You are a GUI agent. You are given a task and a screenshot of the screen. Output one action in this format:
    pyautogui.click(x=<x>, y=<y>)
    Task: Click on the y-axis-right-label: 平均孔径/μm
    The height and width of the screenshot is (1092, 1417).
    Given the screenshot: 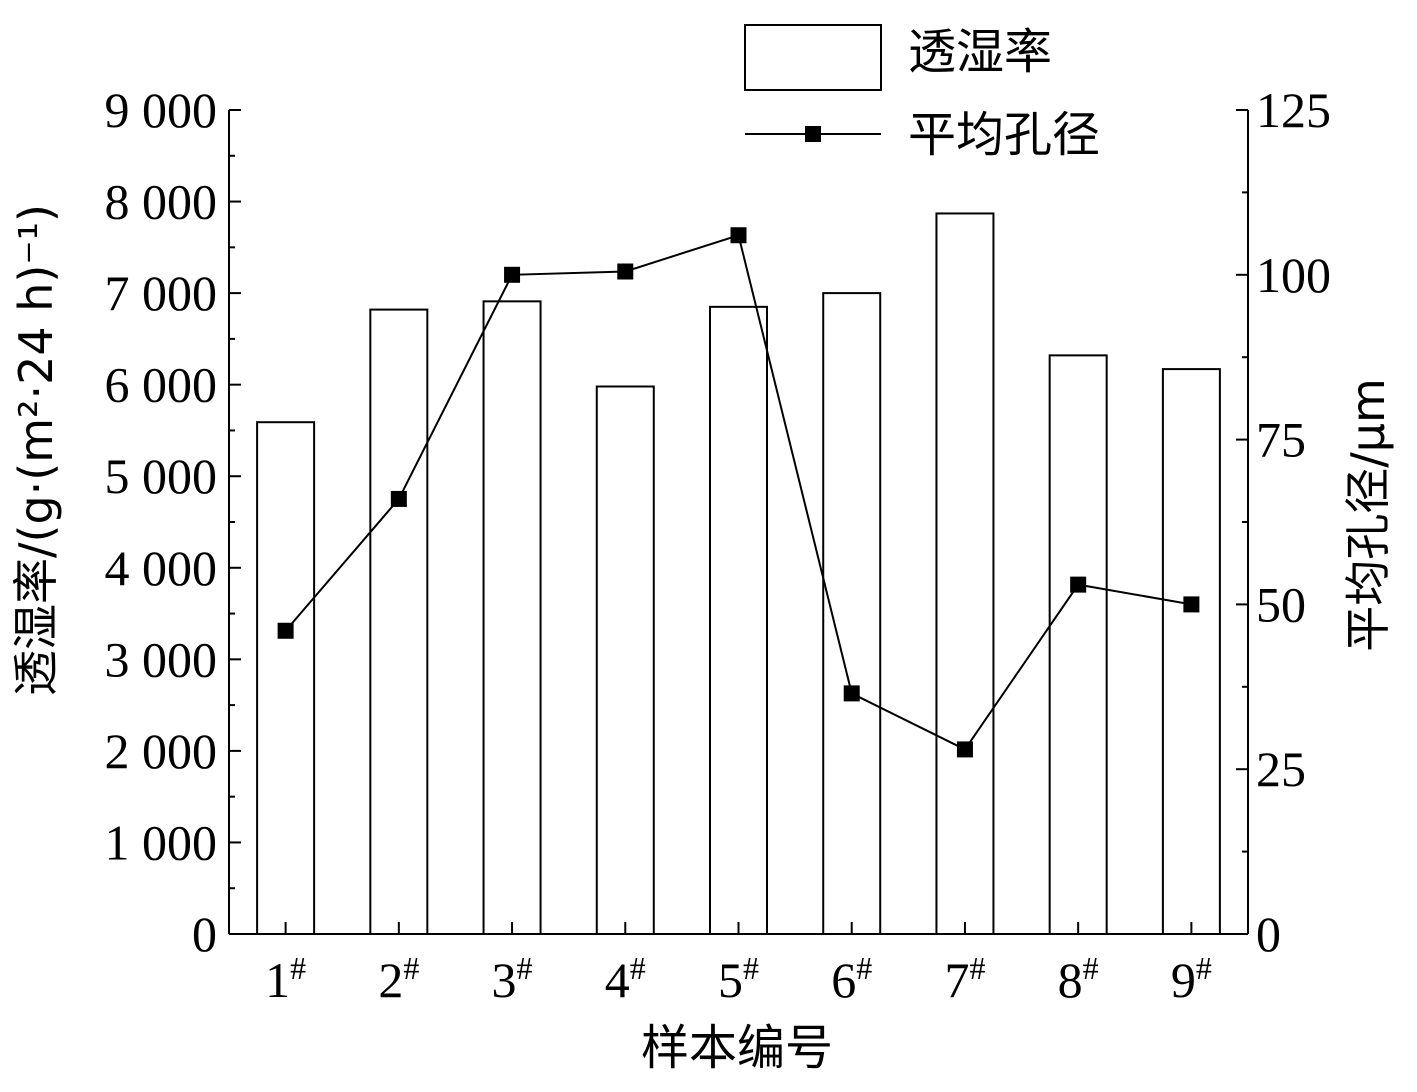 What is the action you would take?
    pyautogui.click(x=1368, y=515)
    